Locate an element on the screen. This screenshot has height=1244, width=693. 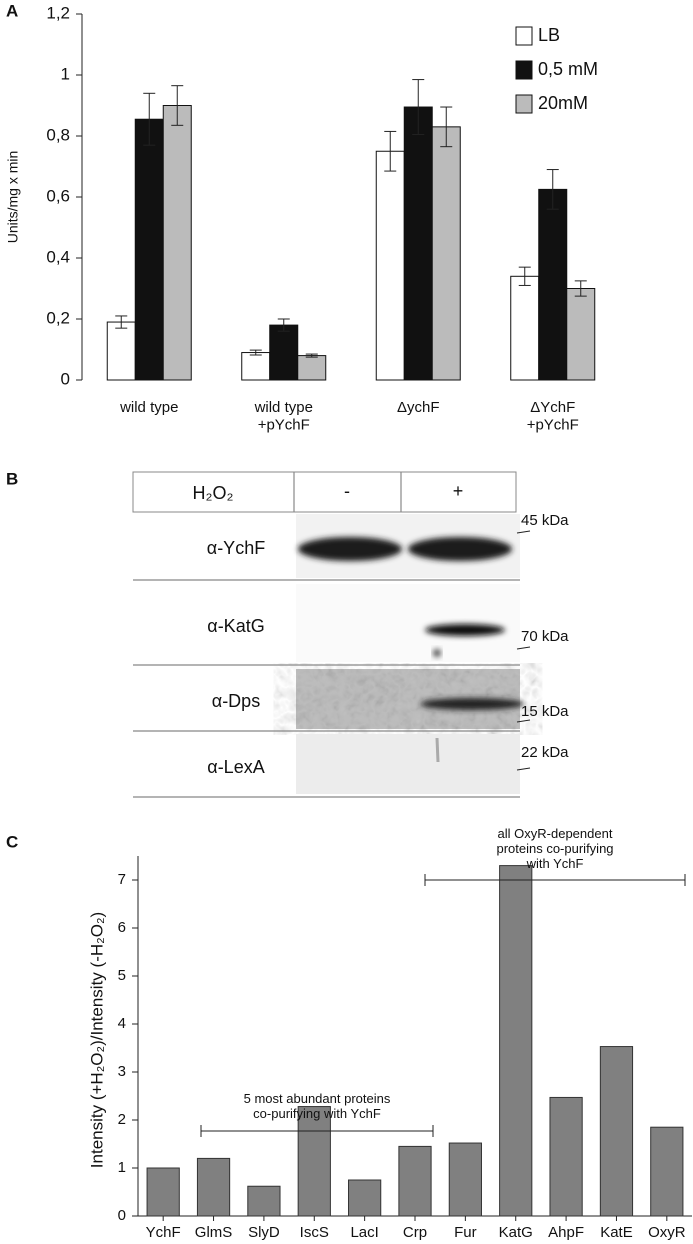
x-tick-label: wild type +pYchF is located at coordinates (283, 416).